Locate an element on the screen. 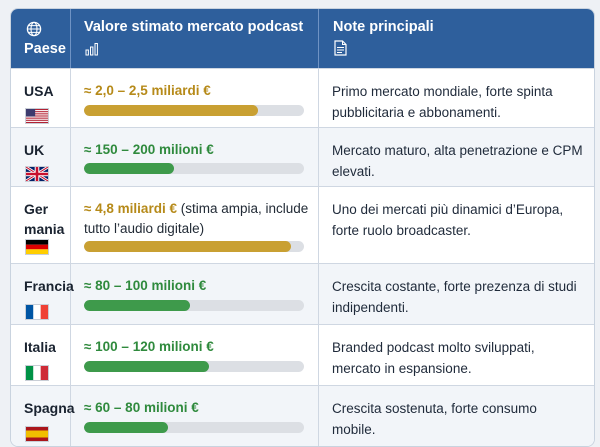 The image size is (600, 447). globe-icon is located at coordinates (34, 29).